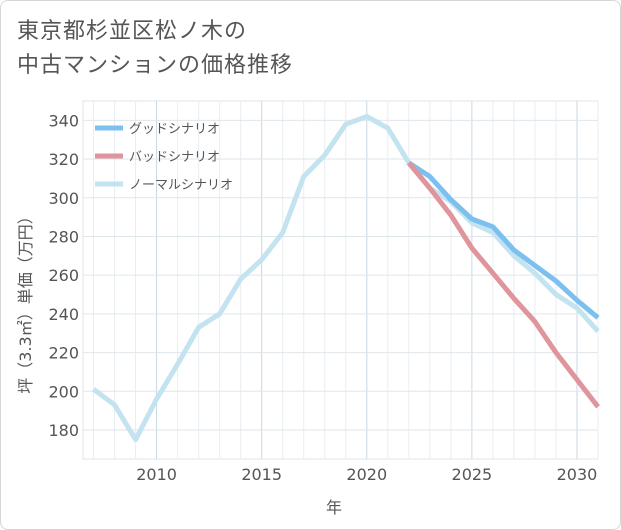 The height and width of the screenshot is (530, 621). Describe the element at coordinates (155, 49) in the screenshot. I see `chart-title: 東京都杉並区松ノ木の 中古マンションの価格推移` at that location.